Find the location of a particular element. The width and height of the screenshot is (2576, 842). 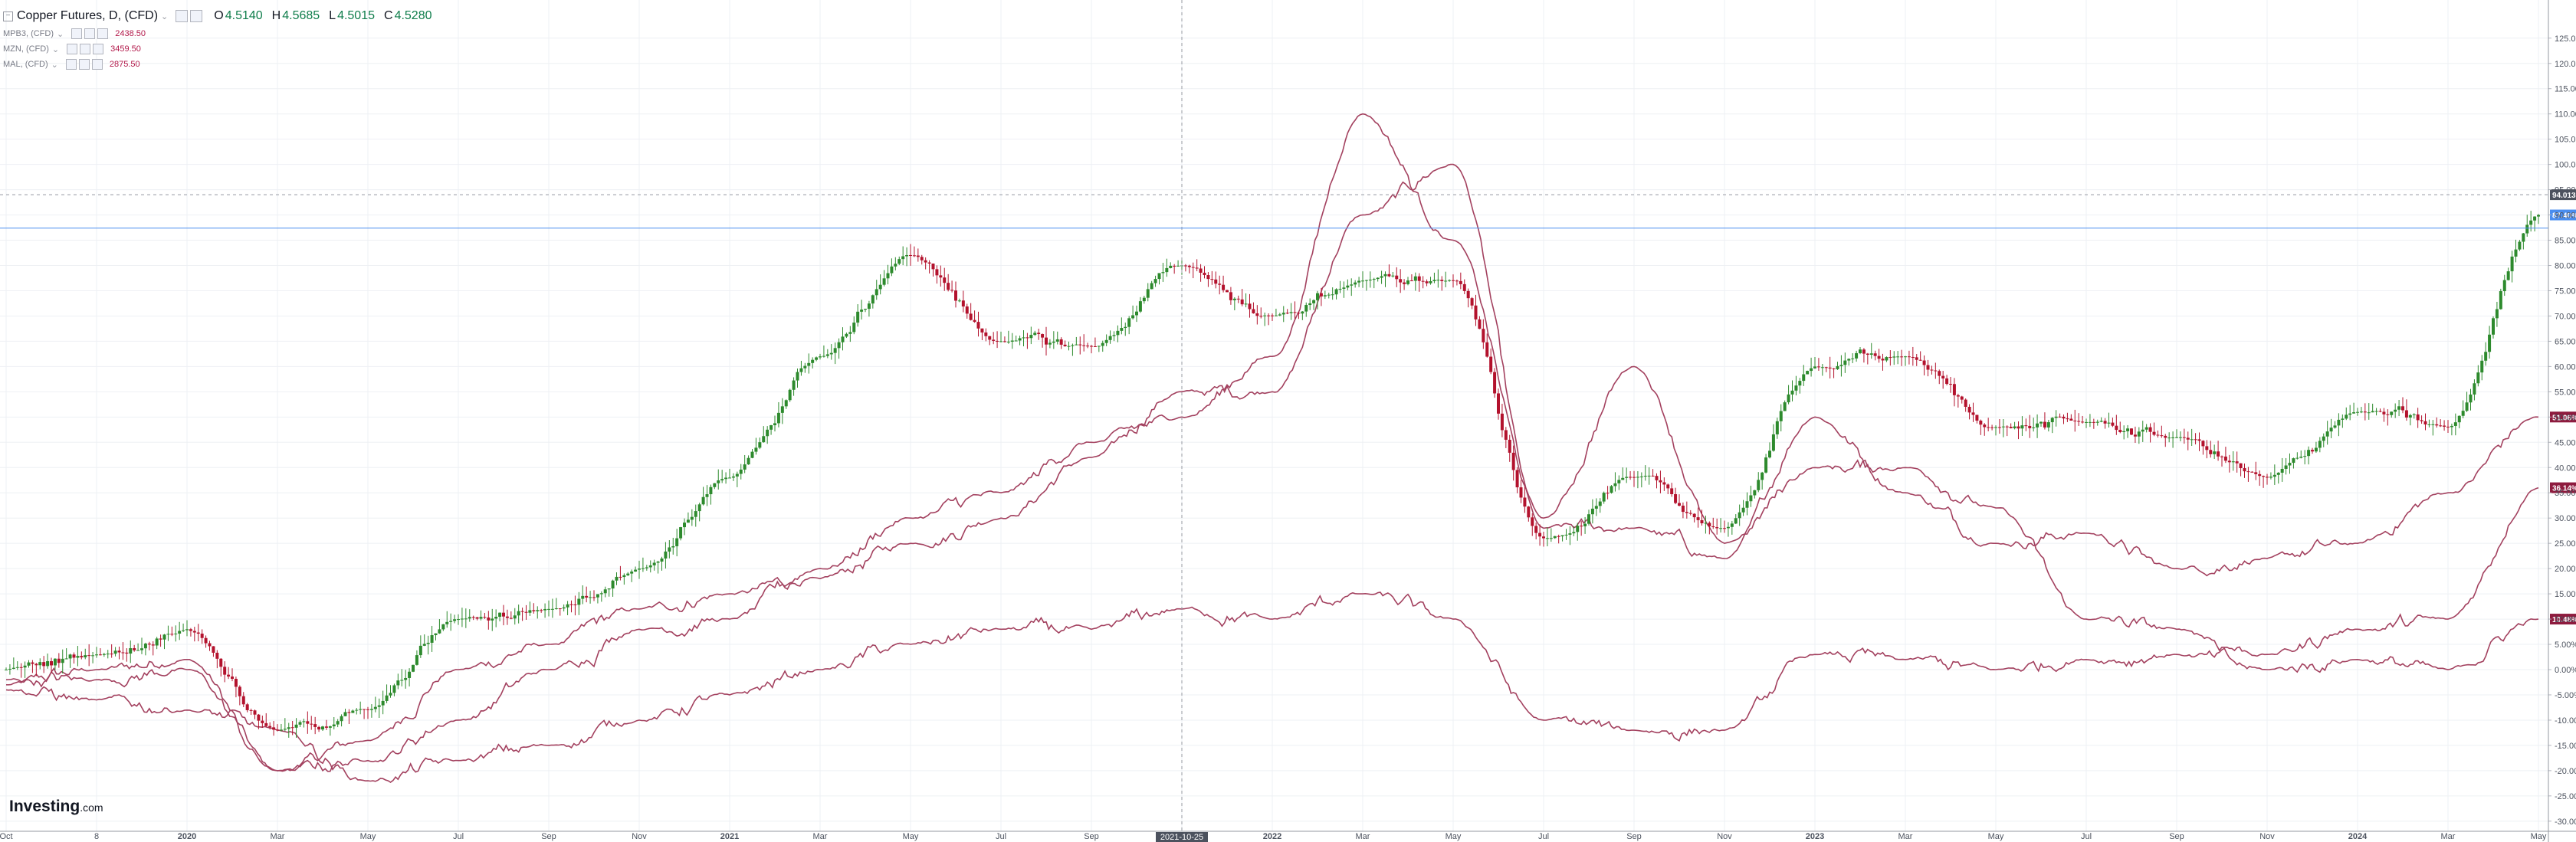

overlay-label: MAL, (CFD) is located at coordinates (25, 64).